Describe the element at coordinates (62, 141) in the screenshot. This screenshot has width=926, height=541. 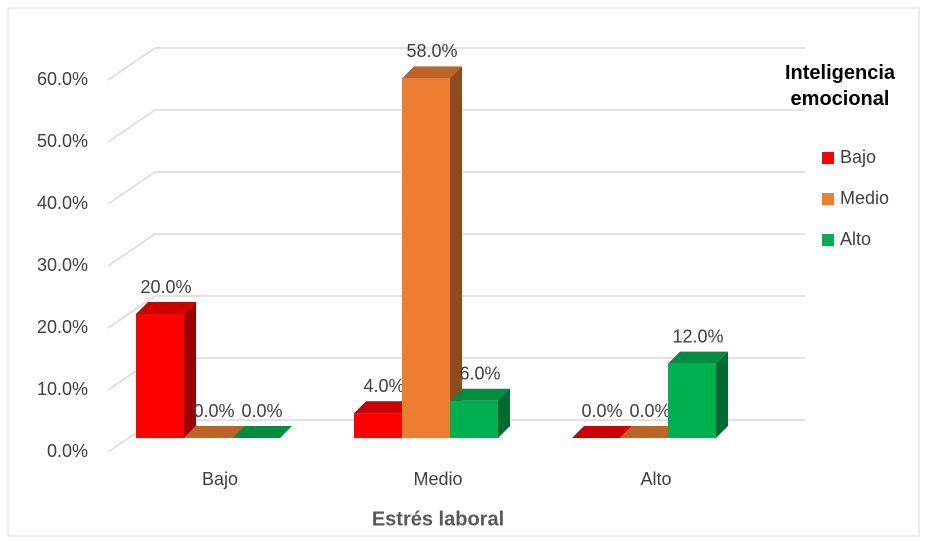
I see `y-tick-label: 50.0%` at that location.